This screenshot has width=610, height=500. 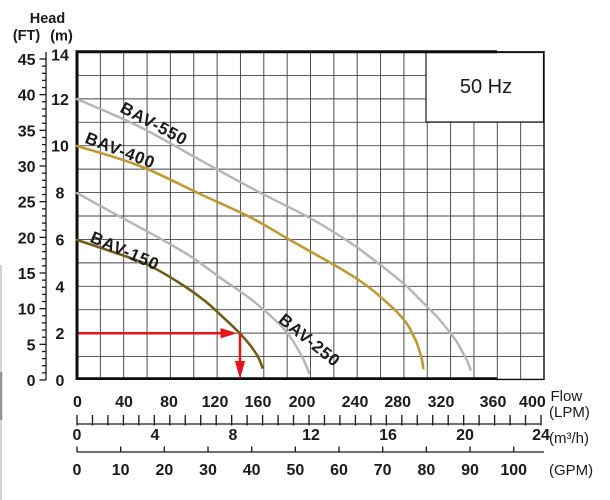 I want to click on svg-text: 50 Hz, so click(x=486, y=87).